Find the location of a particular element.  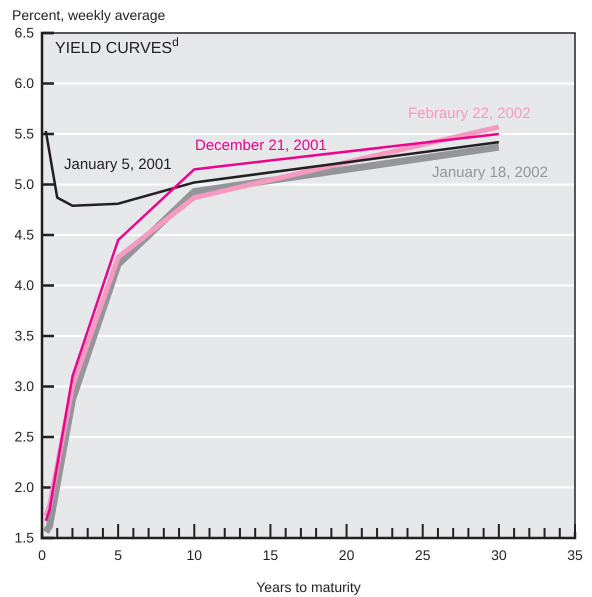

x-tick-label: 5 is located at coordinates (118, 555).